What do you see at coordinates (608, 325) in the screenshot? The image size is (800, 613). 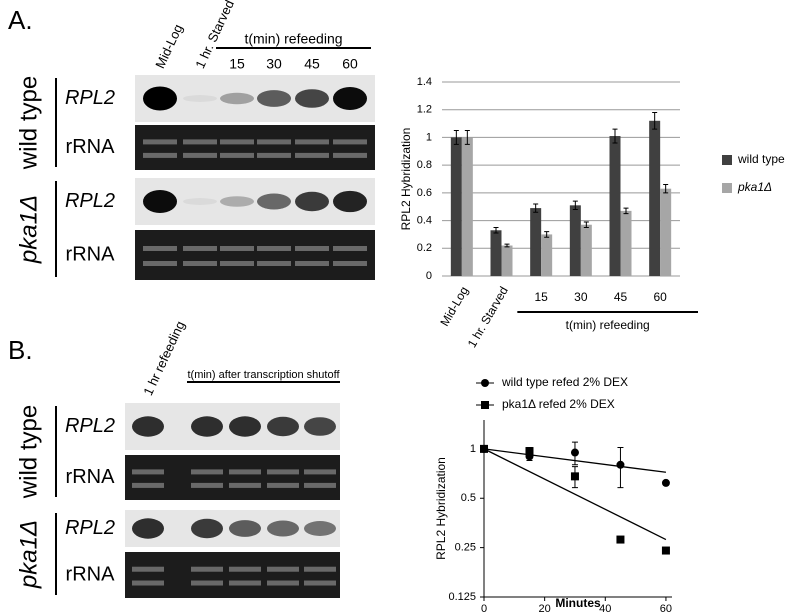 I see `category-group-label: t(min) refeeding` at bounding box center [608, 325].